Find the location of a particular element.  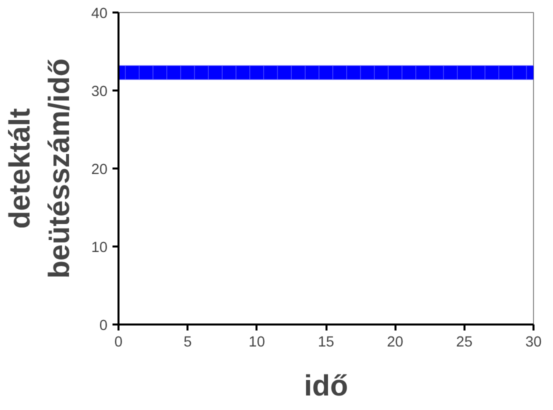

x-axis-title: idő is located at coordinates (326, 386).